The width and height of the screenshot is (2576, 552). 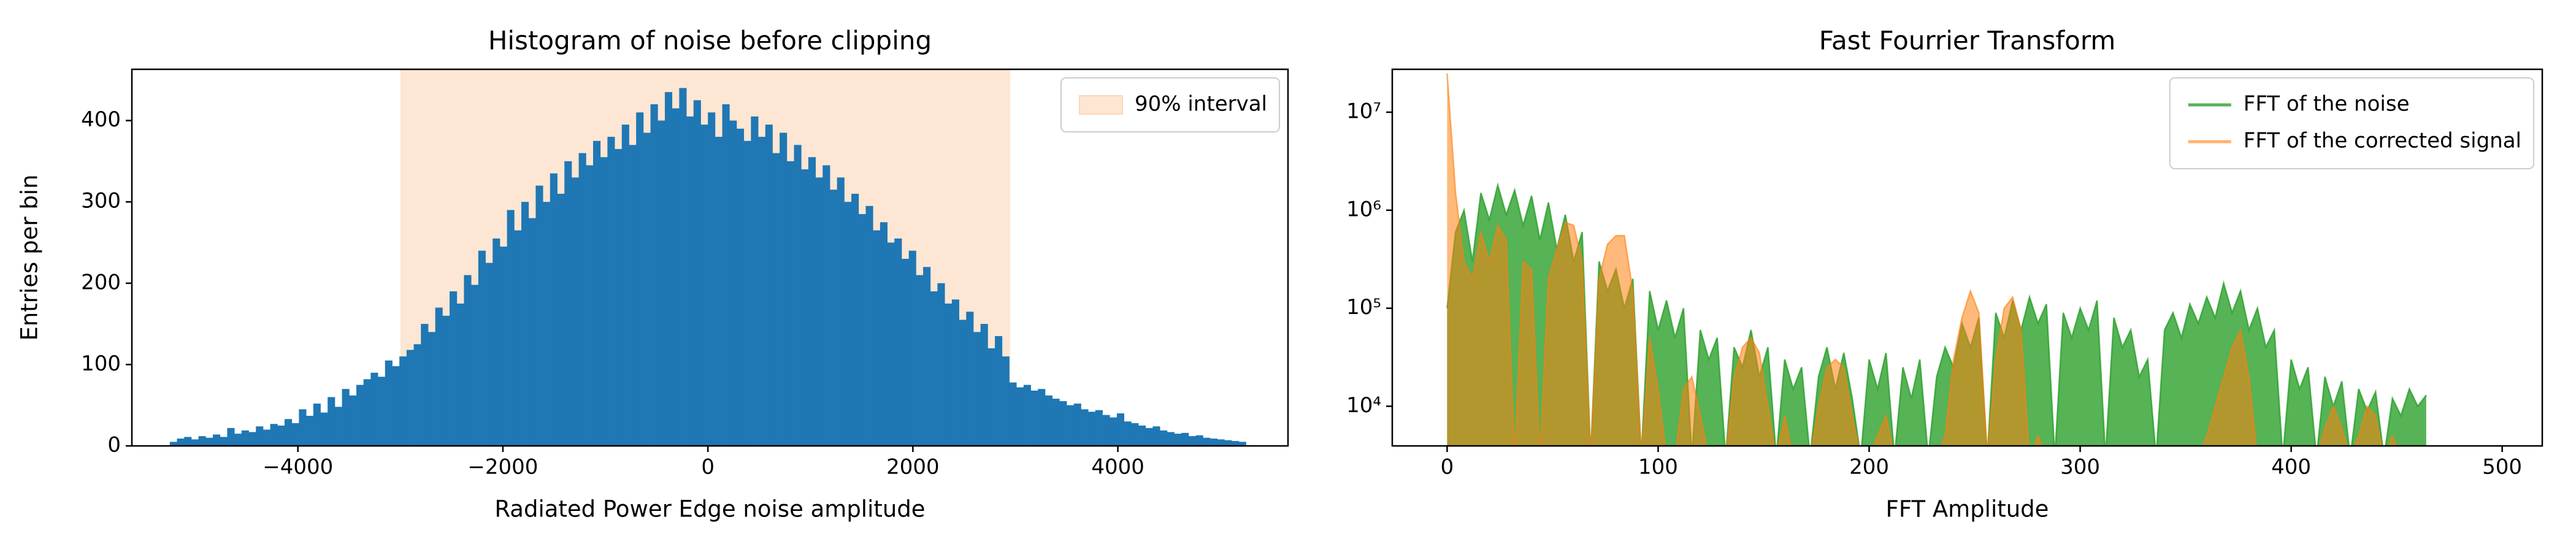 I want to click on chart-title: Fast Fourrier Transform, so click(x=1967, y=41).